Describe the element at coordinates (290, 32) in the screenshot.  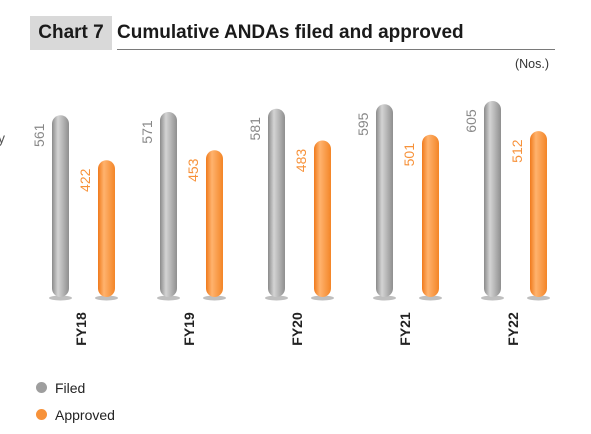
I see `chart-title: Cumulative ANDAs filed and approved` at that location.